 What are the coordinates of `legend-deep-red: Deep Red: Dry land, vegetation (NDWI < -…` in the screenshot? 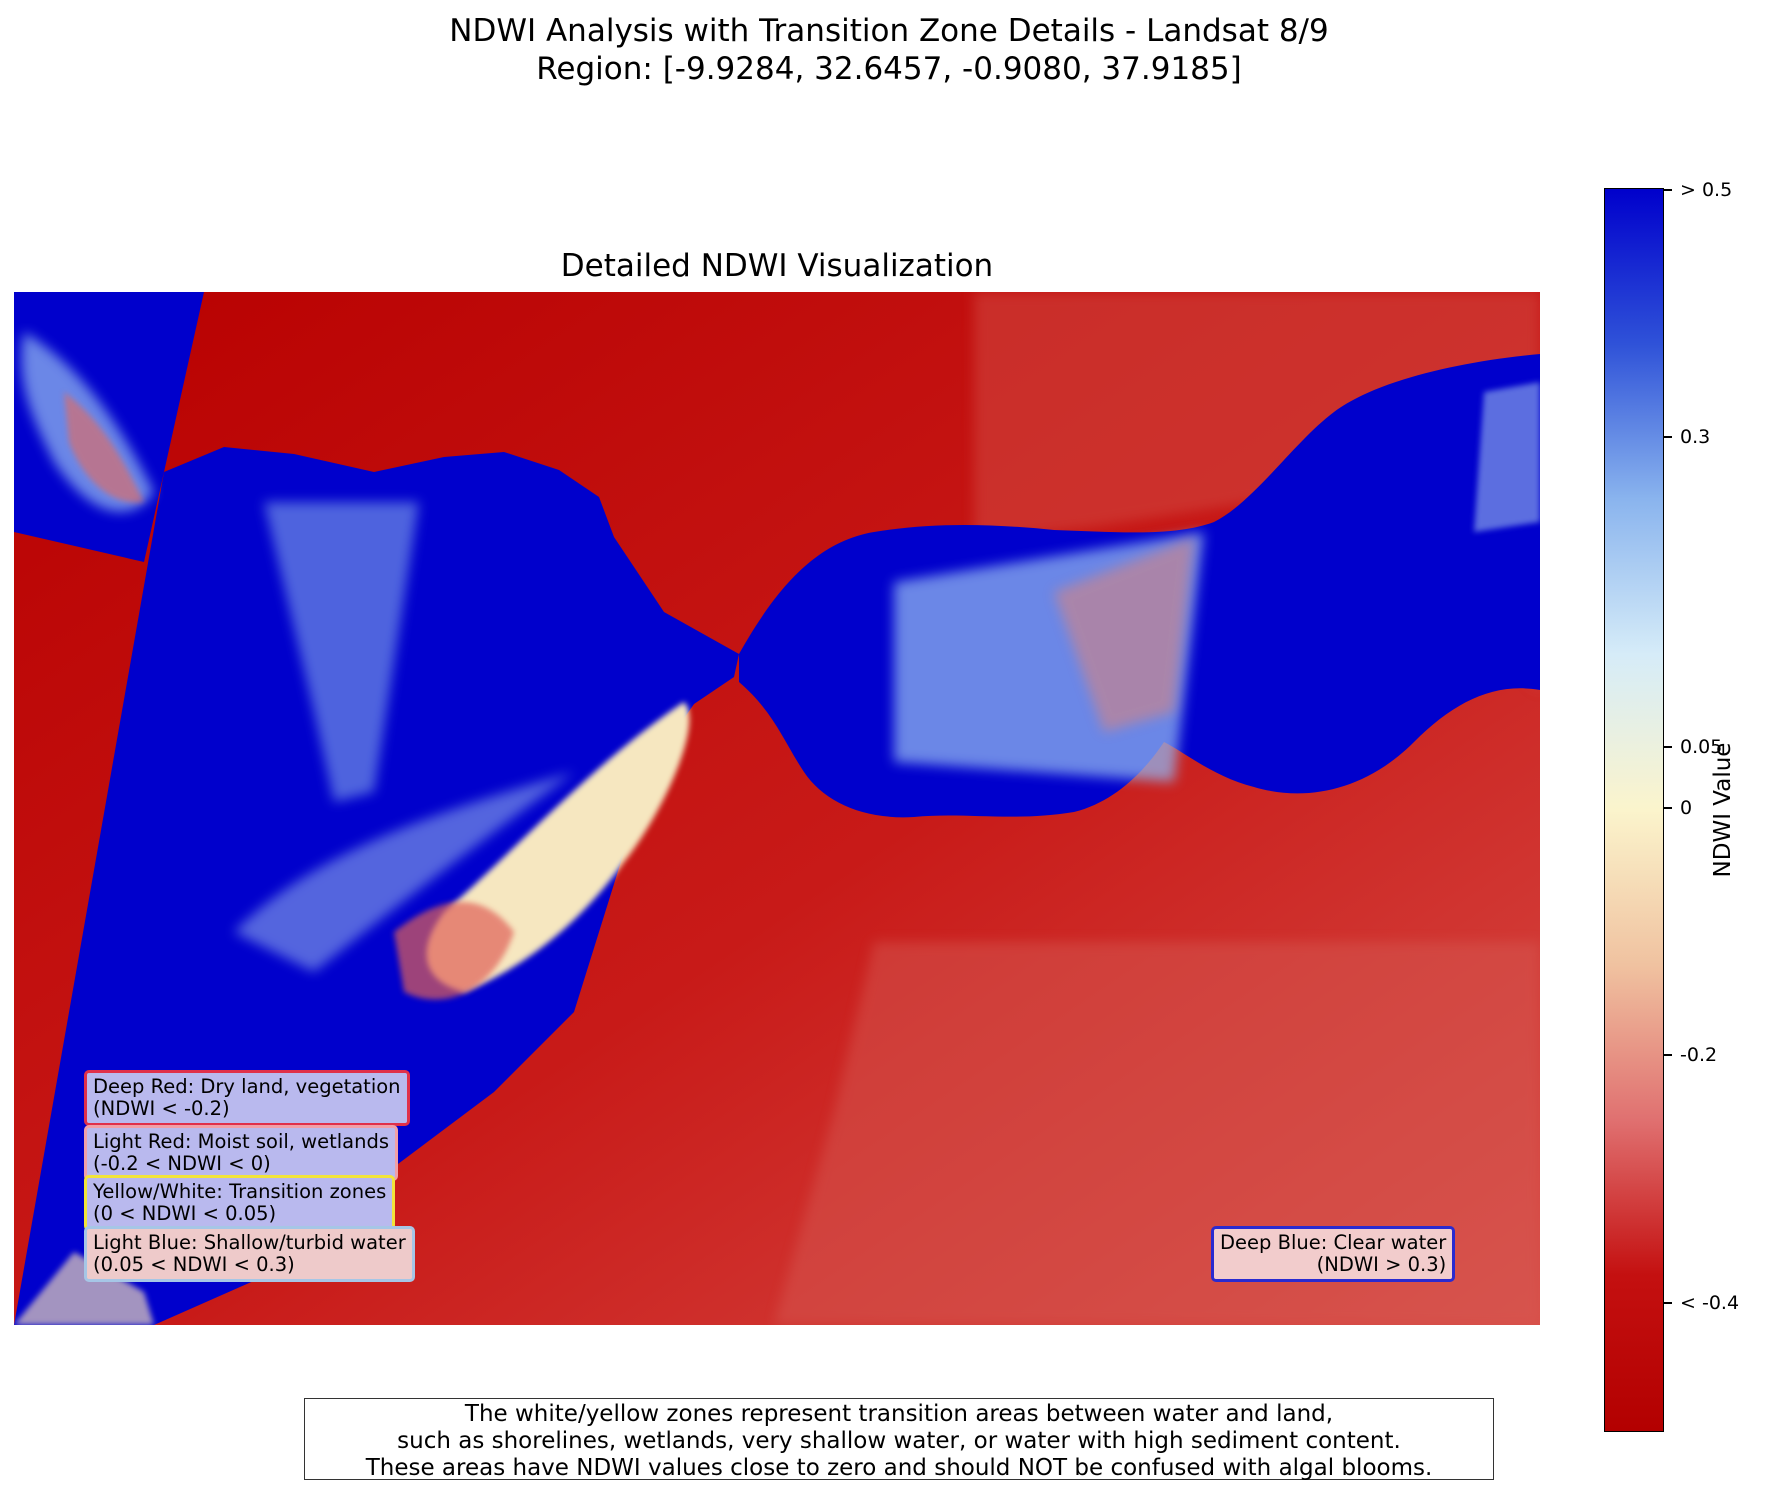 It's located at (247, 1098).